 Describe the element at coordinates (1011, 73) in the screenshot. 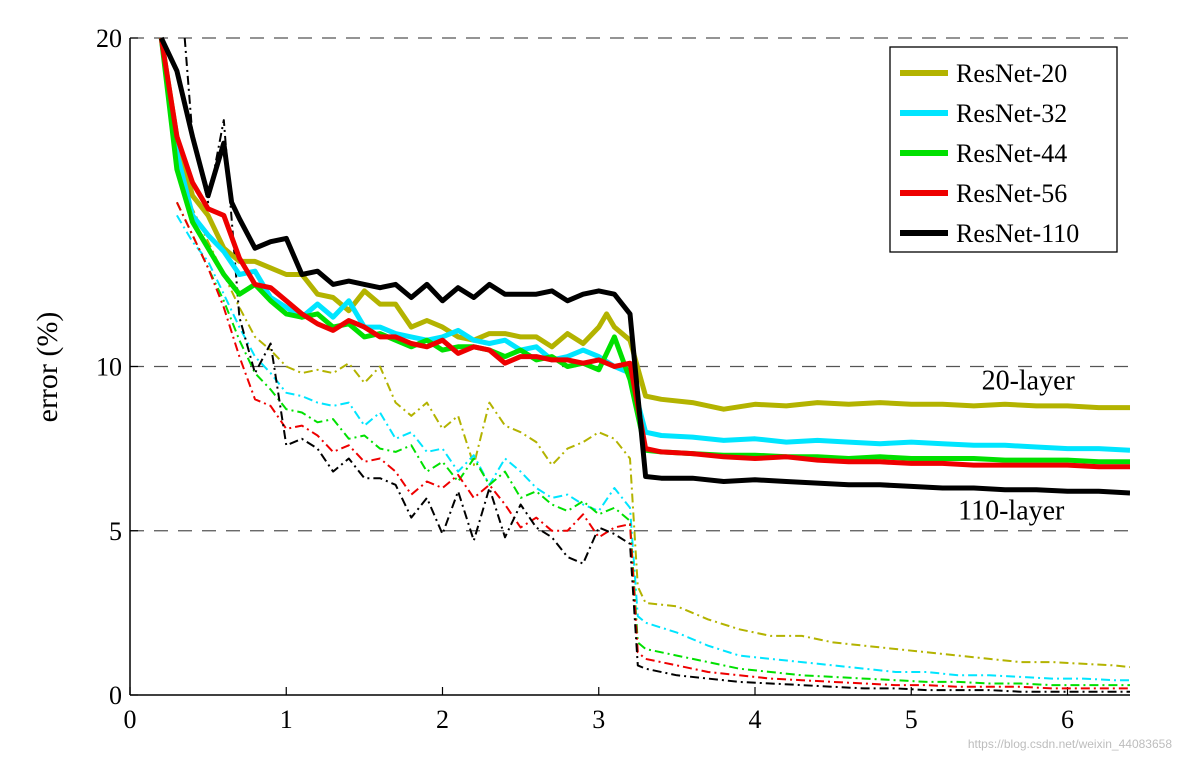

I see `legend-label: ResNet-20` at that location.